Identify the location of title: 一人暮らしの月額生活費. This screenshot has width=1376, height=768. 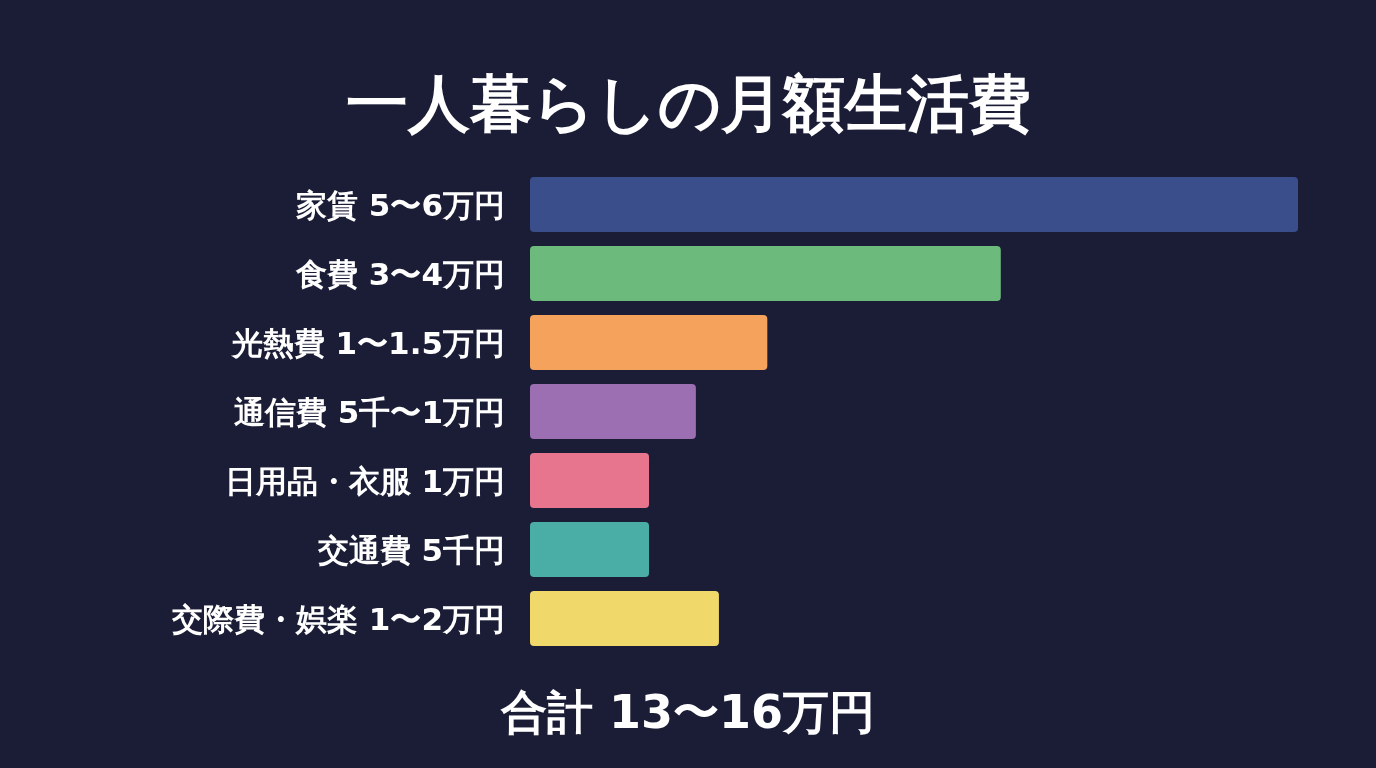
(688, 103).